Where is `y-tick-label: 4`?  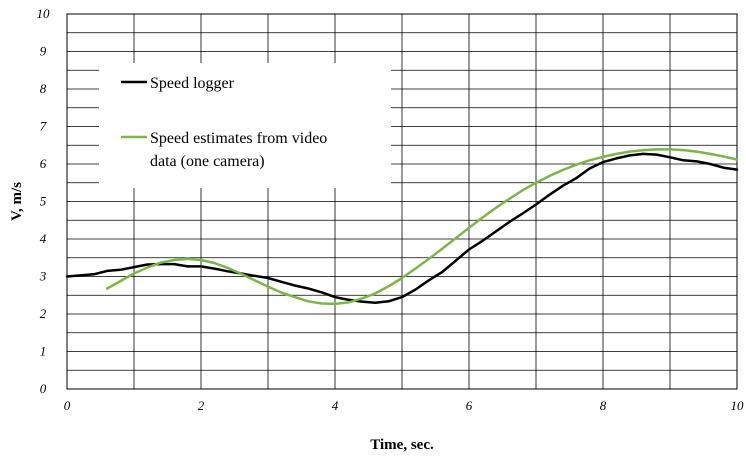
y-tick-label: 4 is located at coordinates (43, 238).